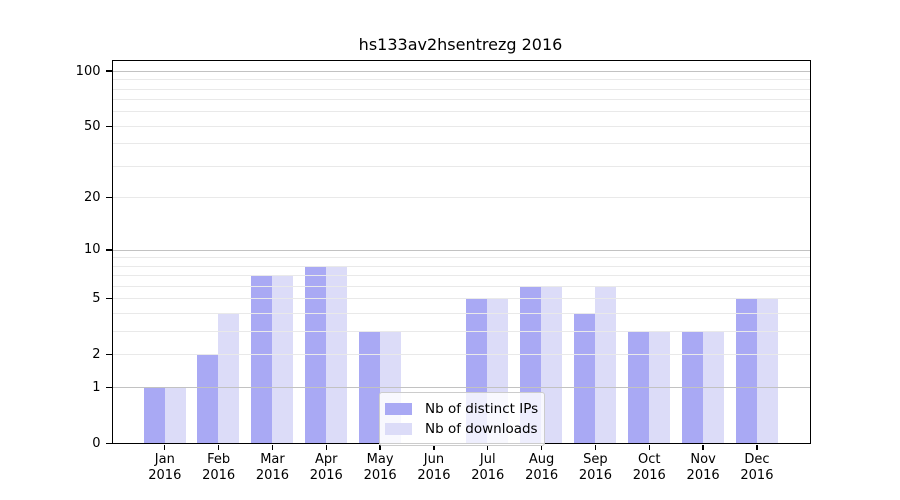 This screenshot has width=900, height=500. What do you see at coordinates (585, 378) in the screenshot?
I see `bar-distinct-ips-sep` at bounding box center [585, 378].